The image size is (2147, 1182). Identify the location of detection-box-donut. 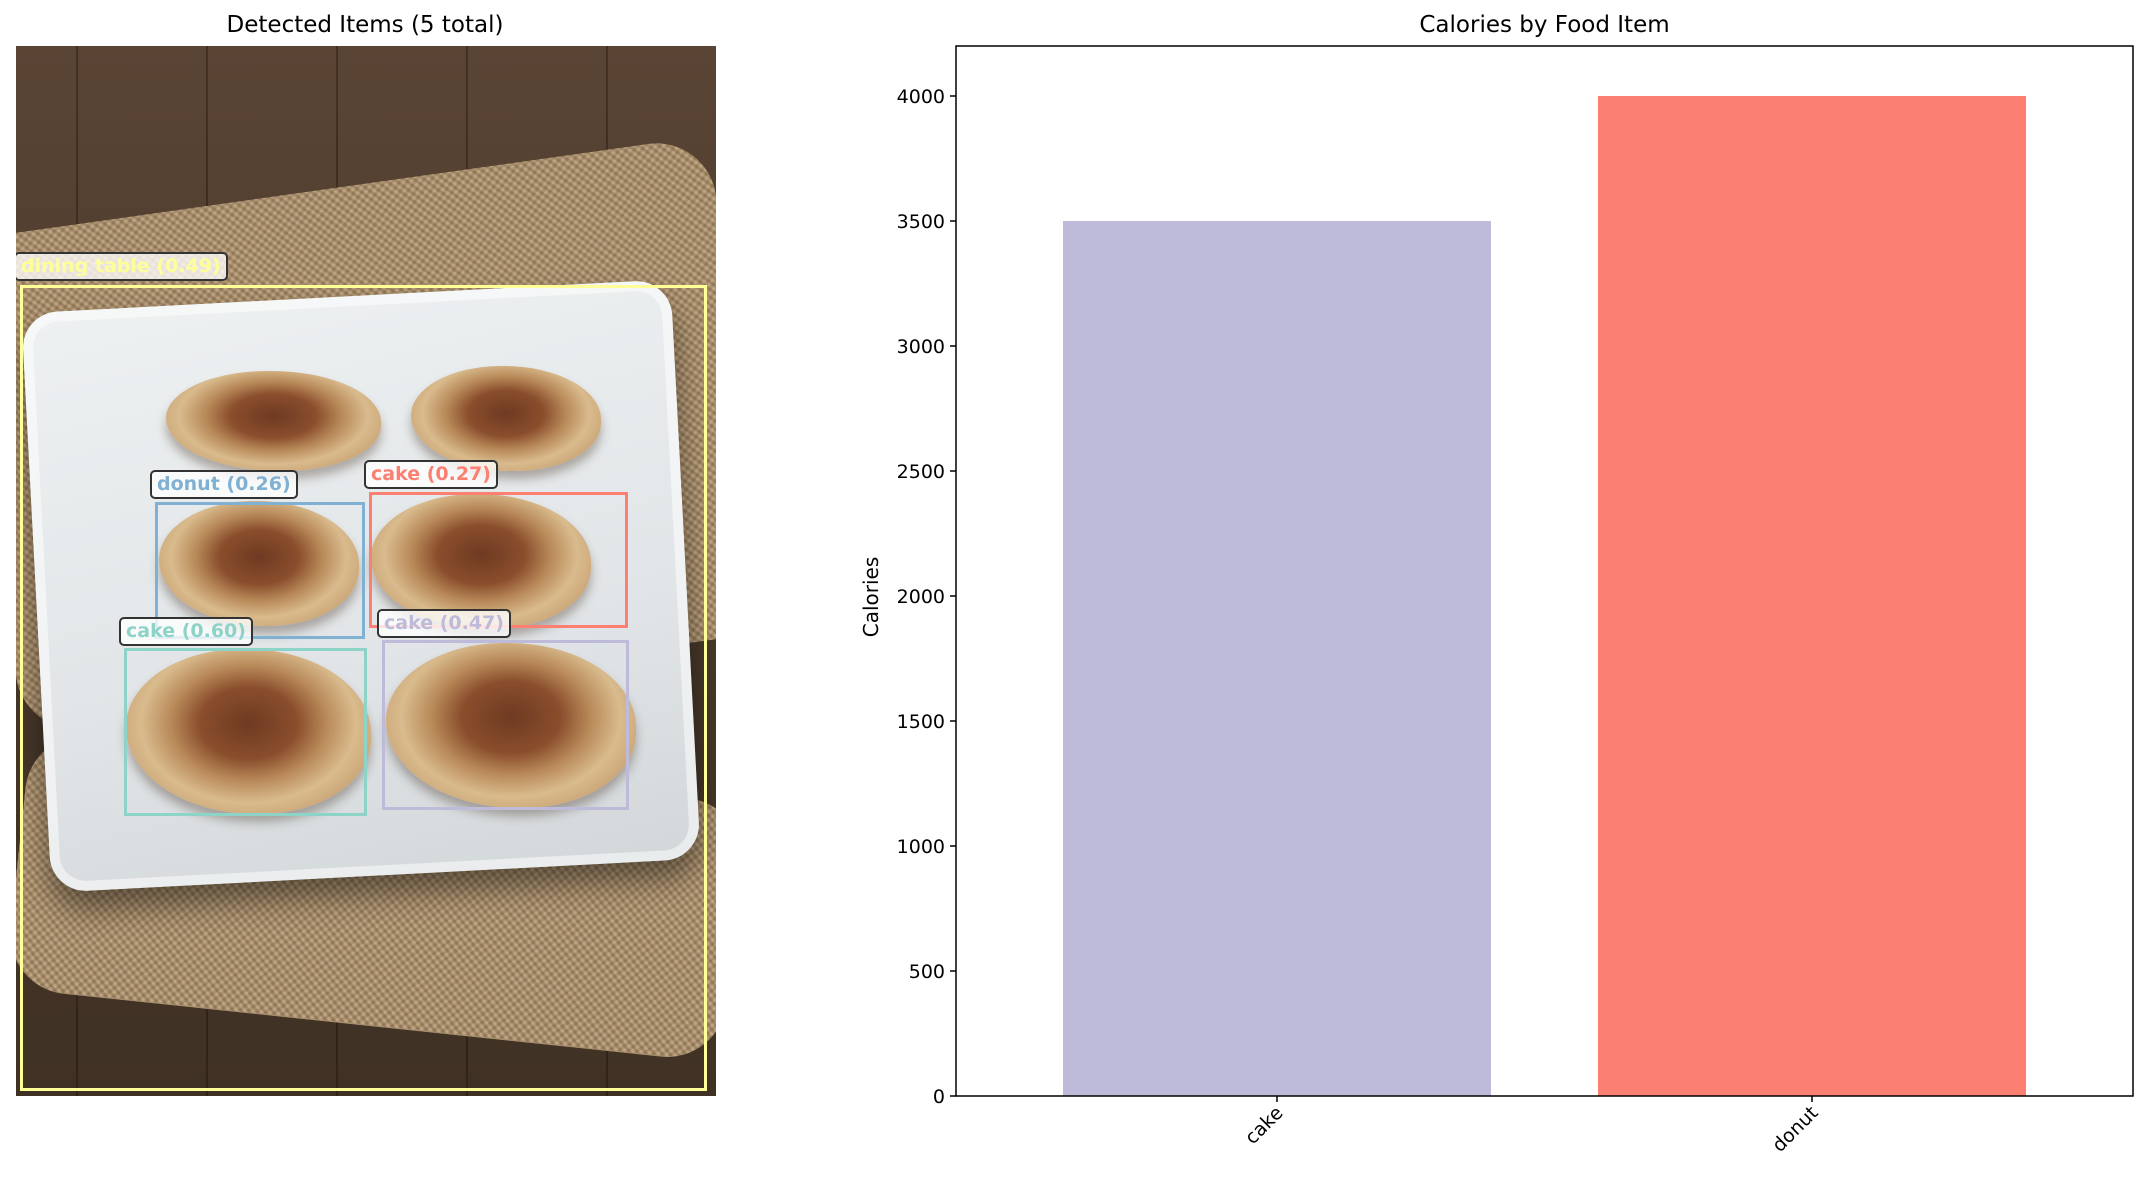
(260, 570).